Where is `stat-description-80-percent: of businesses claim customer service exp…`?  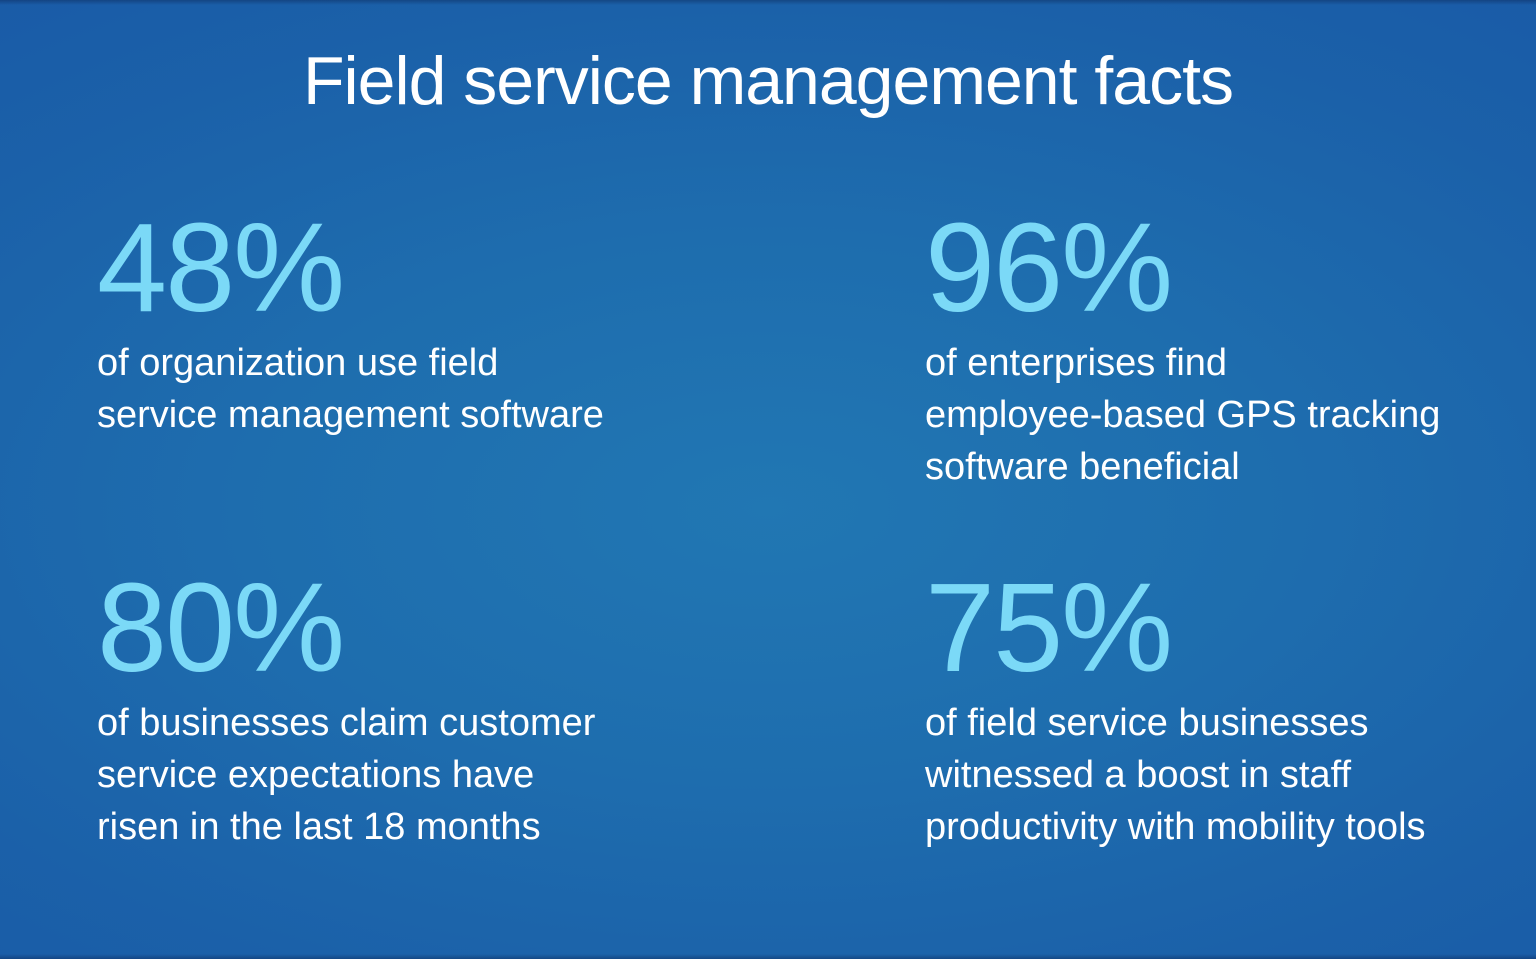 stat-description-80-percent: of businesses claim customer service exp… is located at coordinates (346, 775).